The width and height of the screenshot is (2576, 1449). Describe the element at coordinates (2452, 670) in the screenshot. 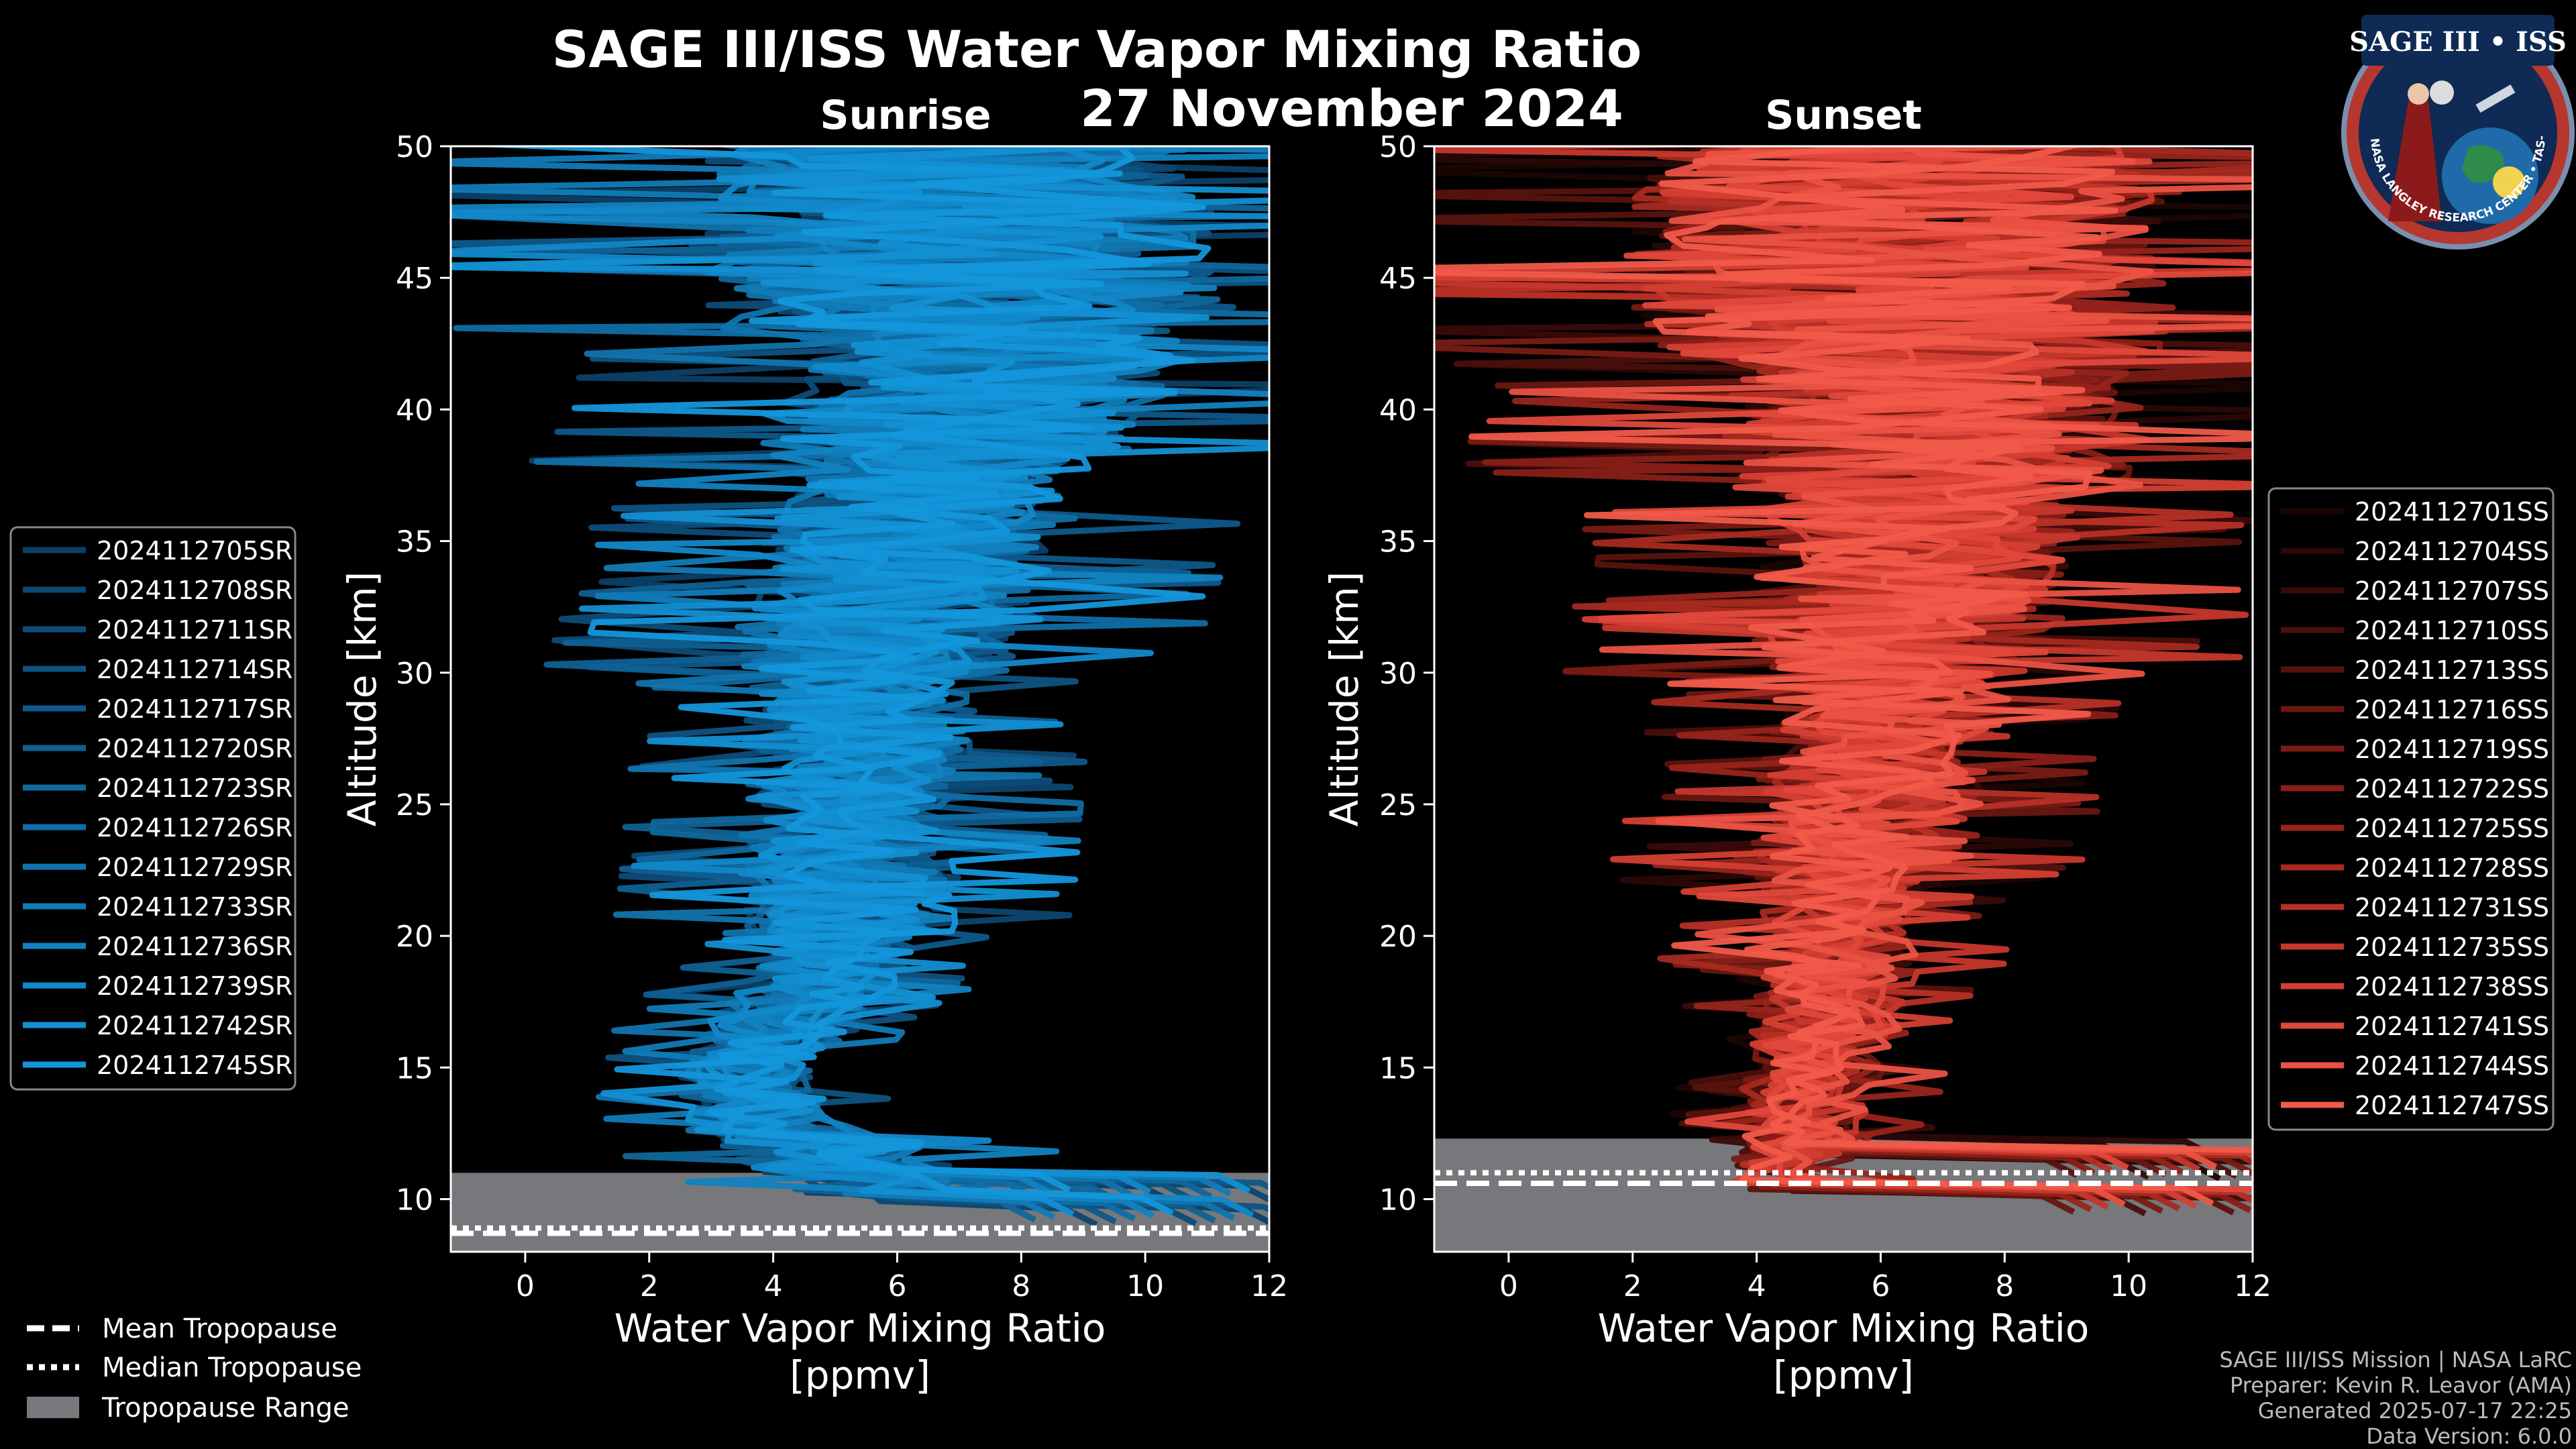

I see `legend-label-2024112713SS: 2024112713SS` at that location.